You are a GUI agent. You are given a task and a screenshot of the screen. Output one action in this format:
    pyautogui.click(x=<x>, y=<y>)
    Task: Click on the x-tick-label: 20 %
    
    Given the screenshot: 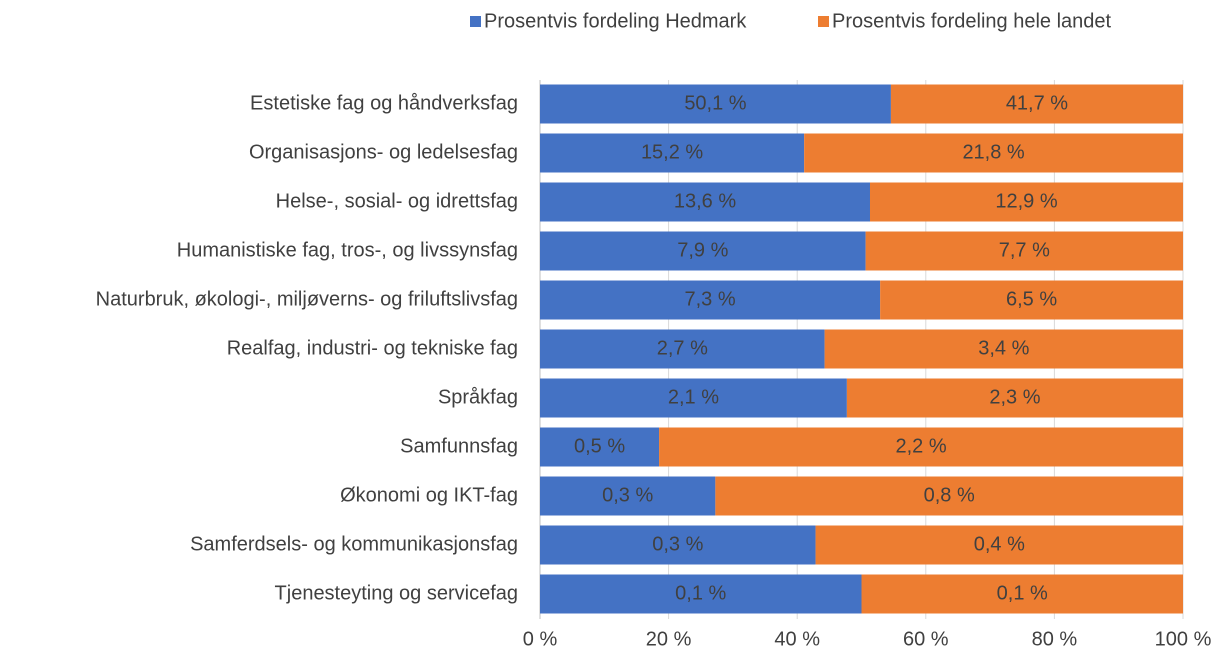 What is the action you would take?
    pyautogui.click(x=669, y=639)
    